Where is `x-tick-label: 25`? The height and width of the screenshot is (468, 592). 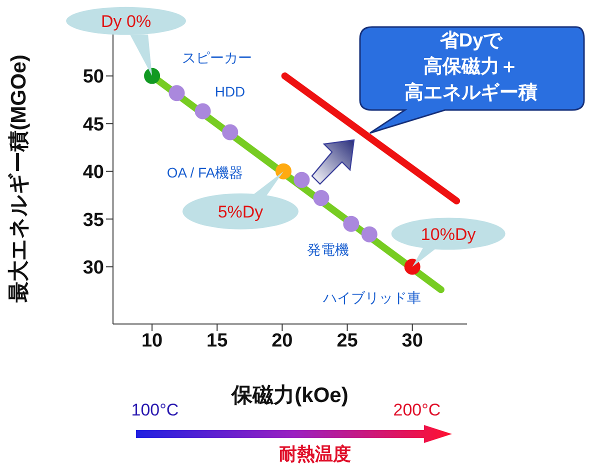
x-tick-label: 25 is located at coordinates (347, 341).